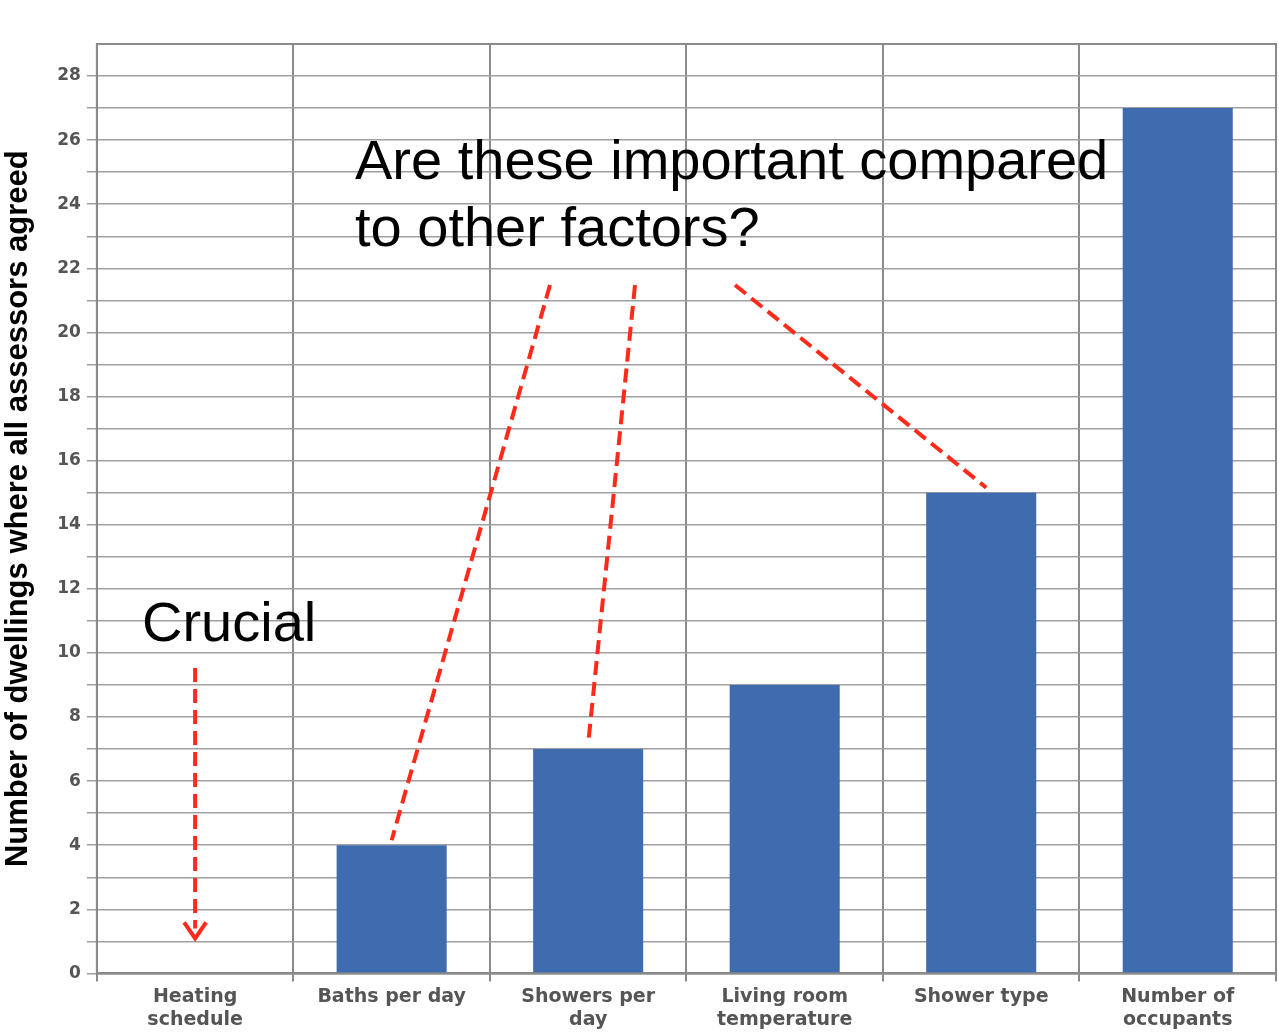 The width and height of the screenshot is (1279, 1035). What do you see at coordinates (69, 74) in the screenshot?
I see `y-tick-label: 28` at bounding box center [69, 74].